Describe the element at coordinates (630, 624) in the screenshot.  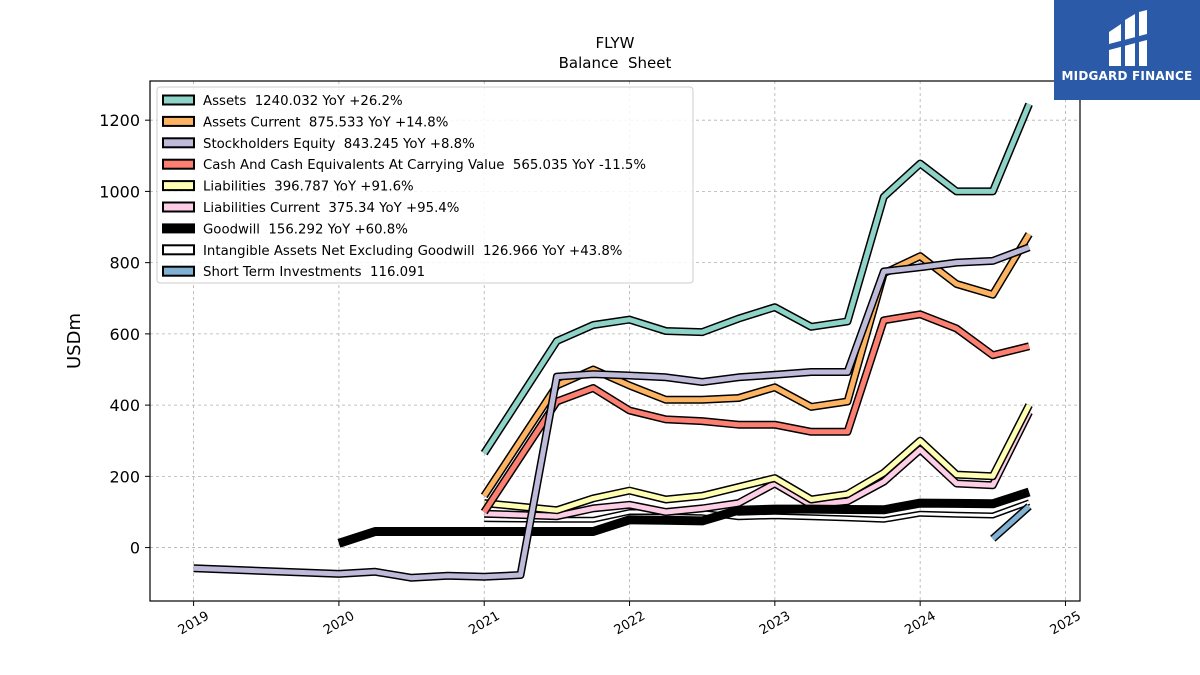
I see `x-tick-label: 2022` at that location.